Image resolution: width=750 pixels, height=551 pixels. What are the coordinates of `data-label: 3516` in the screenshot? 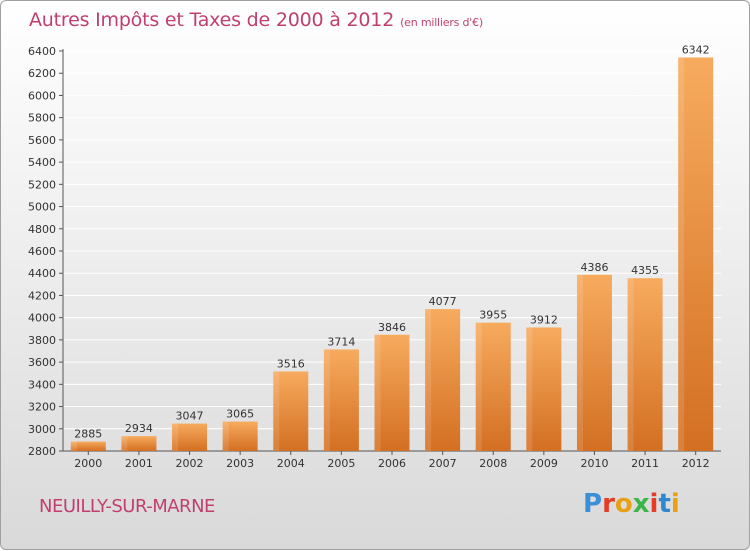 It's located at (291, 363).